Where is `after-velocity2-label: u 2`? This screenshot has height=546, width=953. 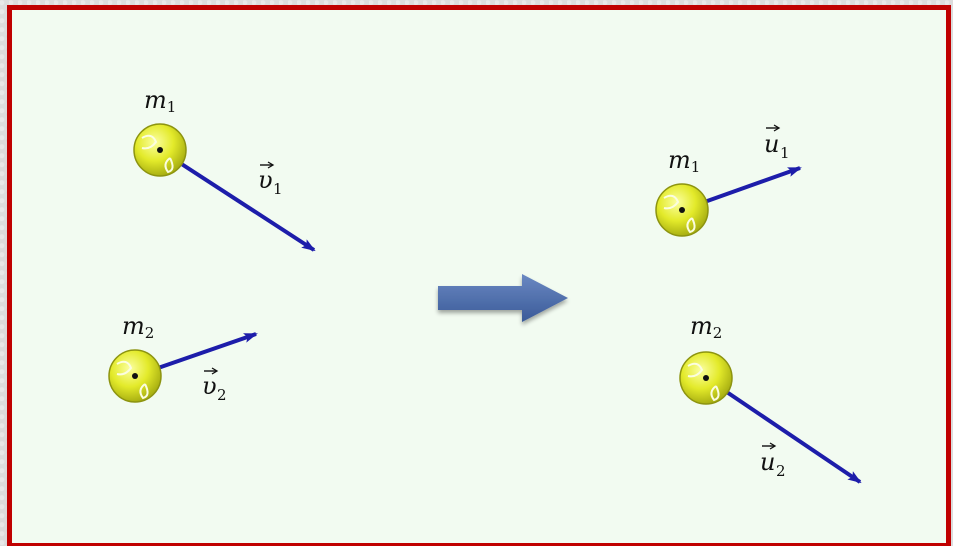 after-velocity2-label: u 2 is located at coordinates (773, 461).